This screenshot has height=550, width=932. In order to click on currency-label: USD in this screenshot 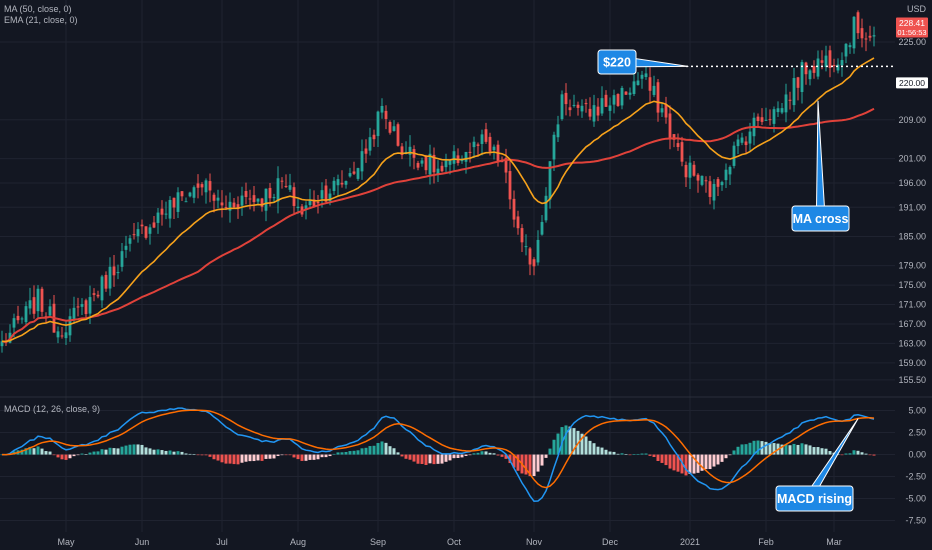, I will do `click(917, 9)`.